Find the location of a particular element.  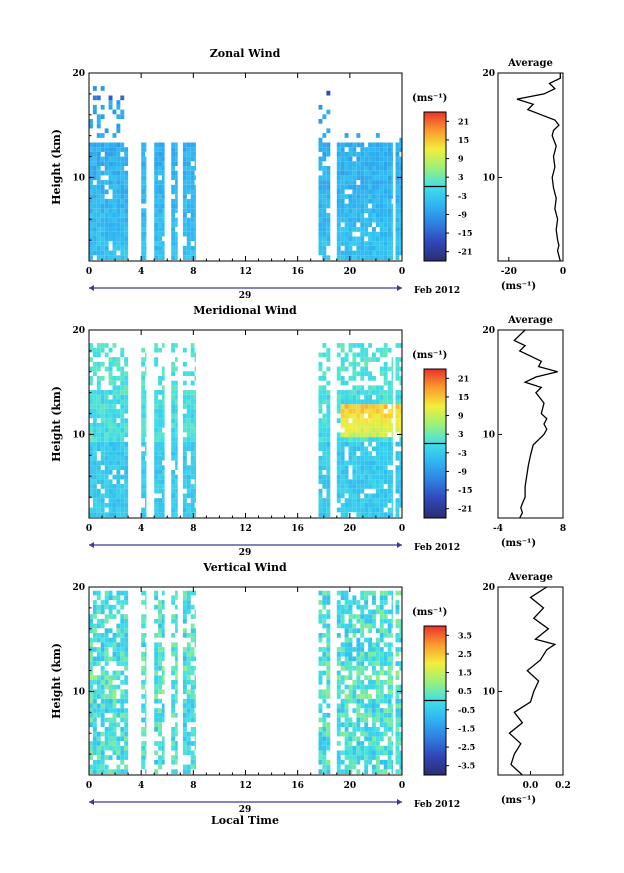

month-label: Feb 2012 is located at coordinates (437, 291).